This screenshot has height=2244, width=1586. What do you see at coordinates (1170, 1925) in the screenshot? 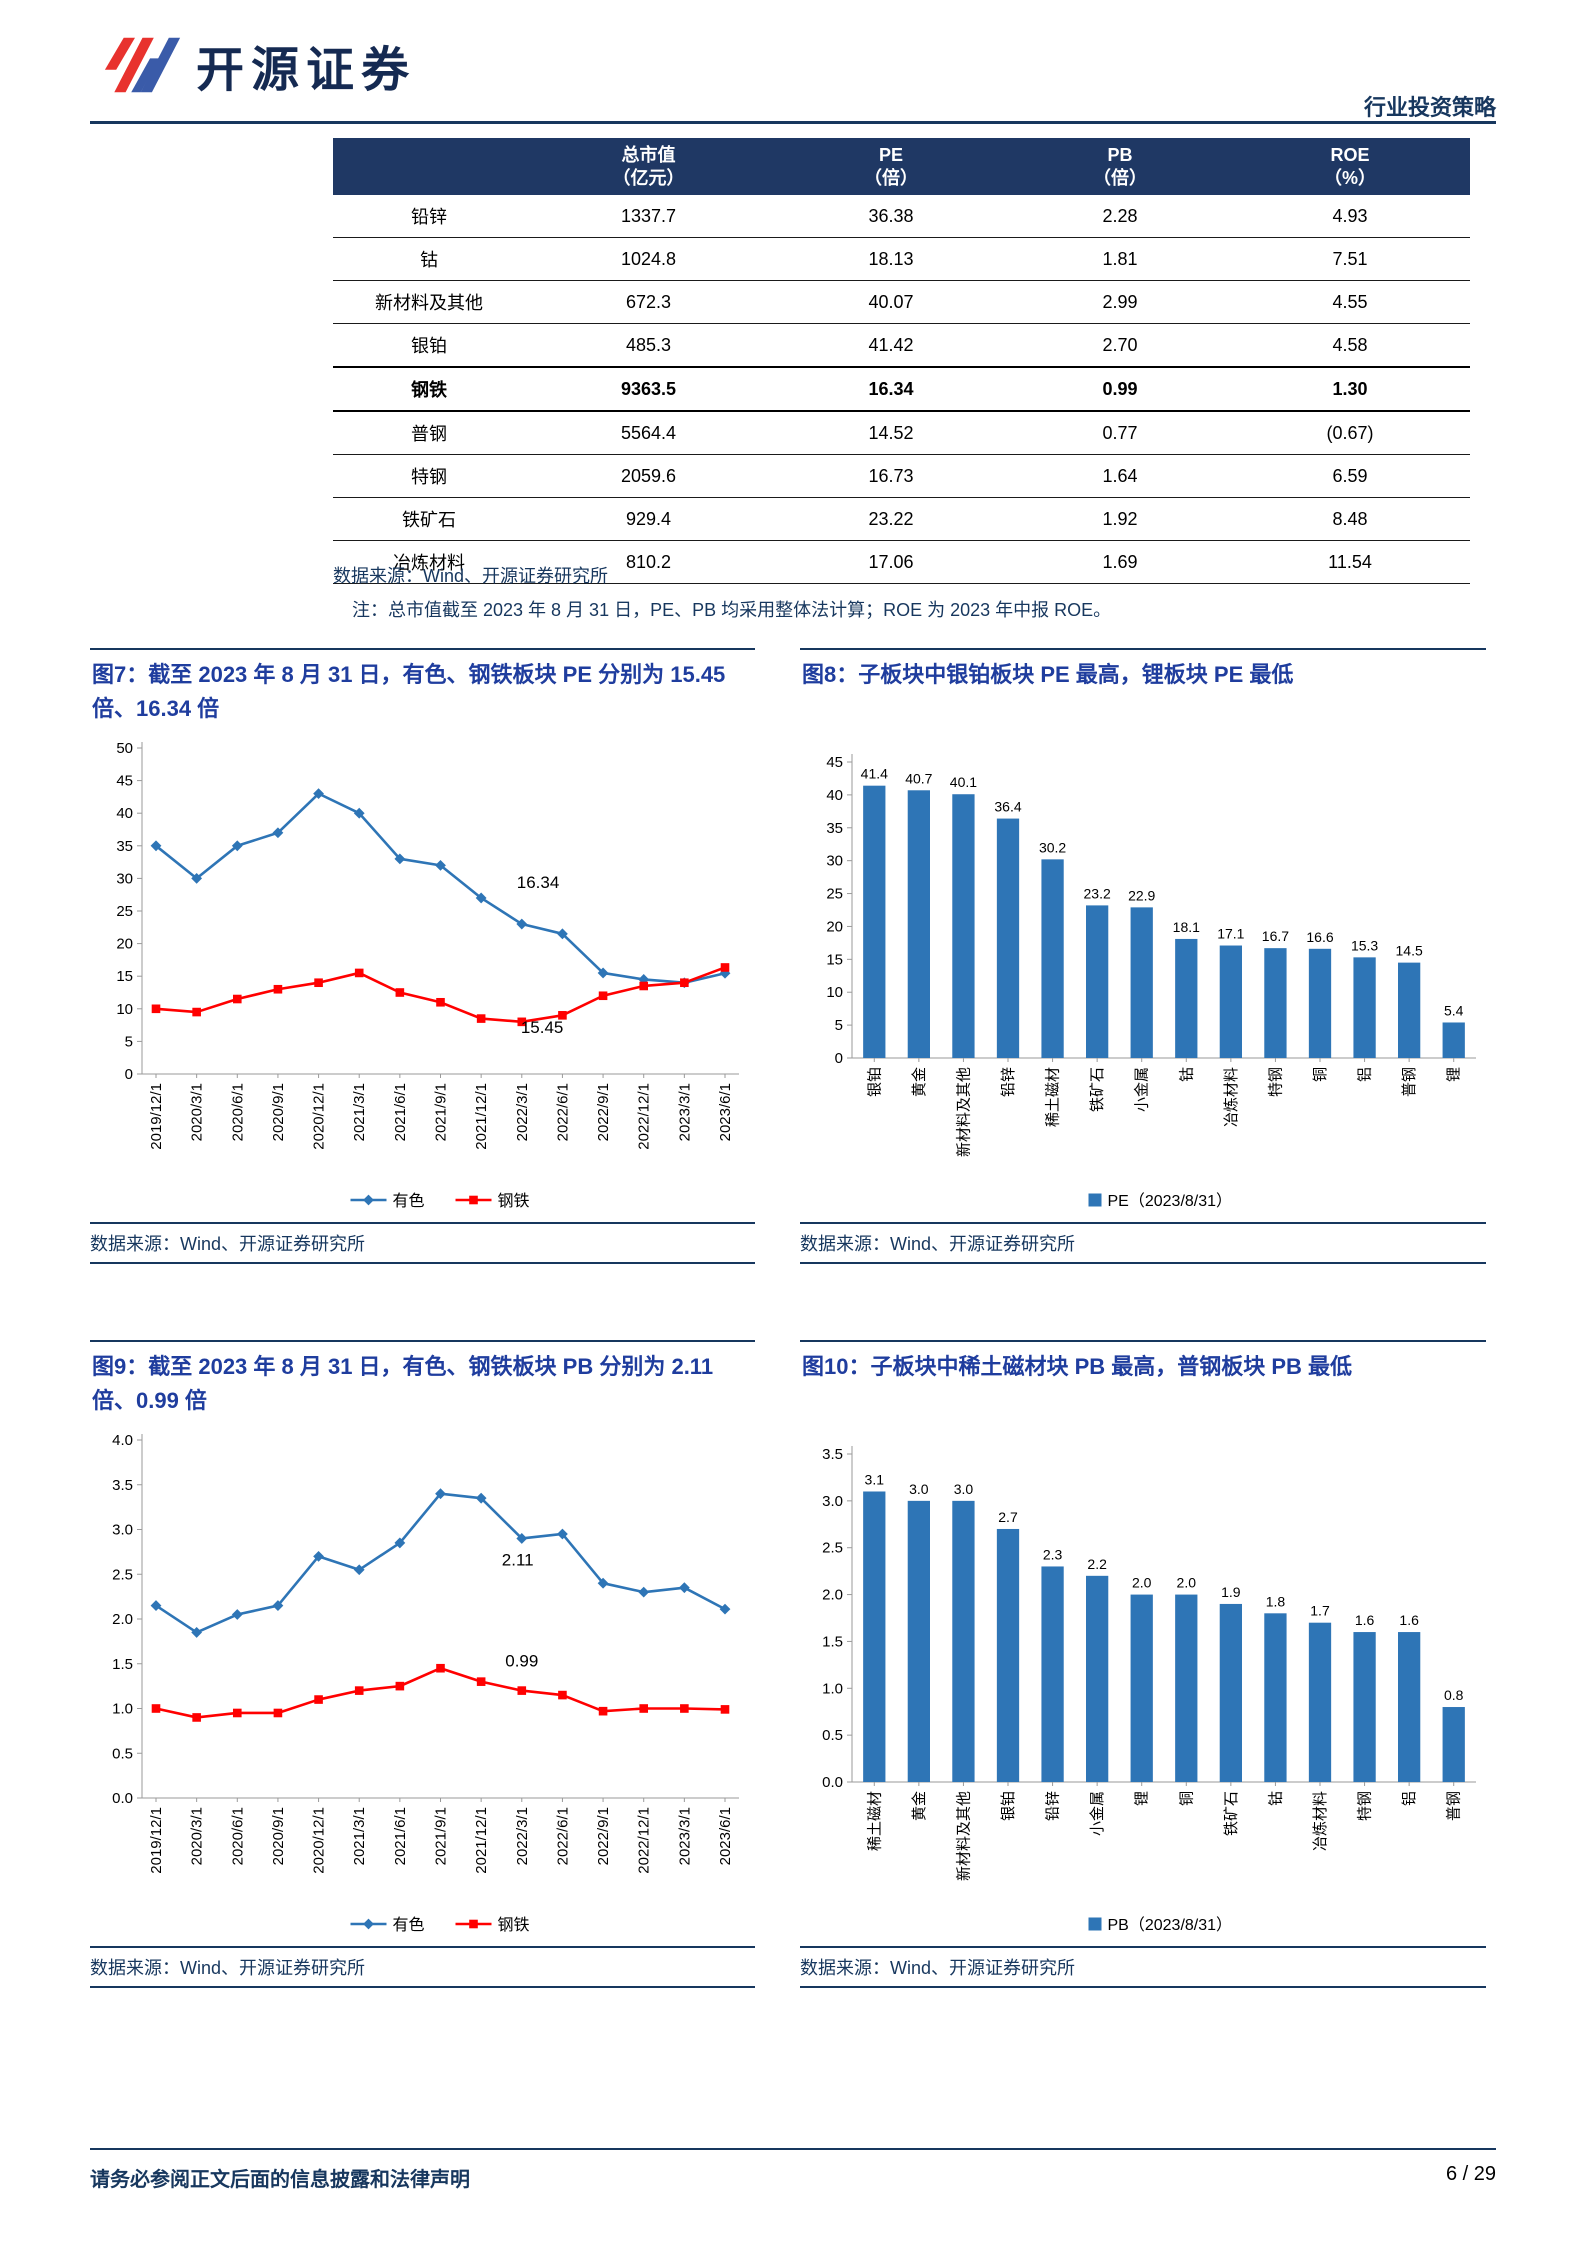
I see `svg-text: PB（2023/8/31）` at bounding box center [1170, 1925].